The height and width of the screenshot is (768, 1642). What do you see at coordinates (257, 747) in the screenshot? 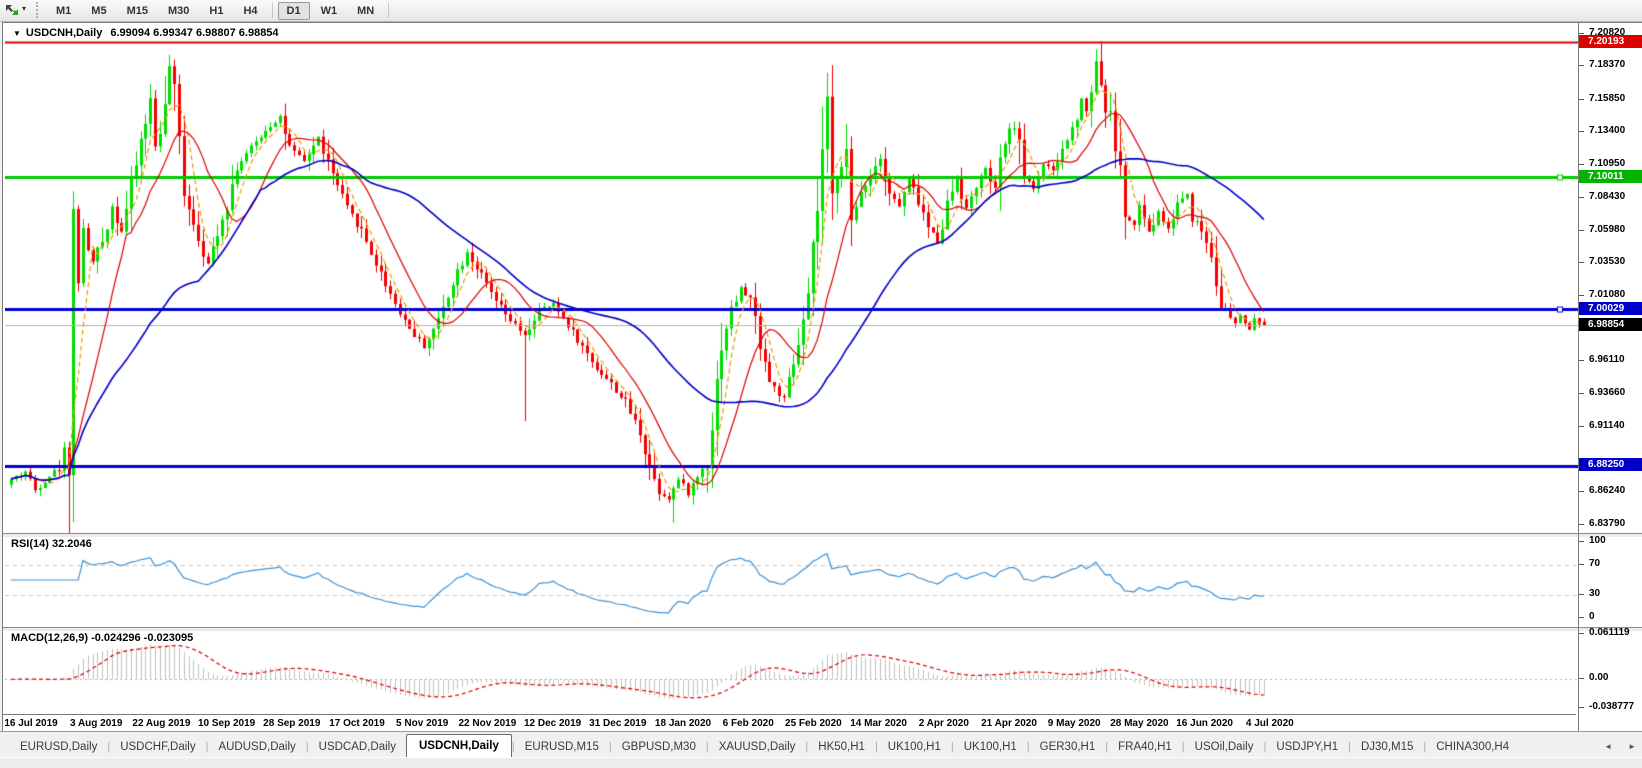
I see `chart-tab-audusd: AUDUSD,Daily` at bounding box center [257, 747].